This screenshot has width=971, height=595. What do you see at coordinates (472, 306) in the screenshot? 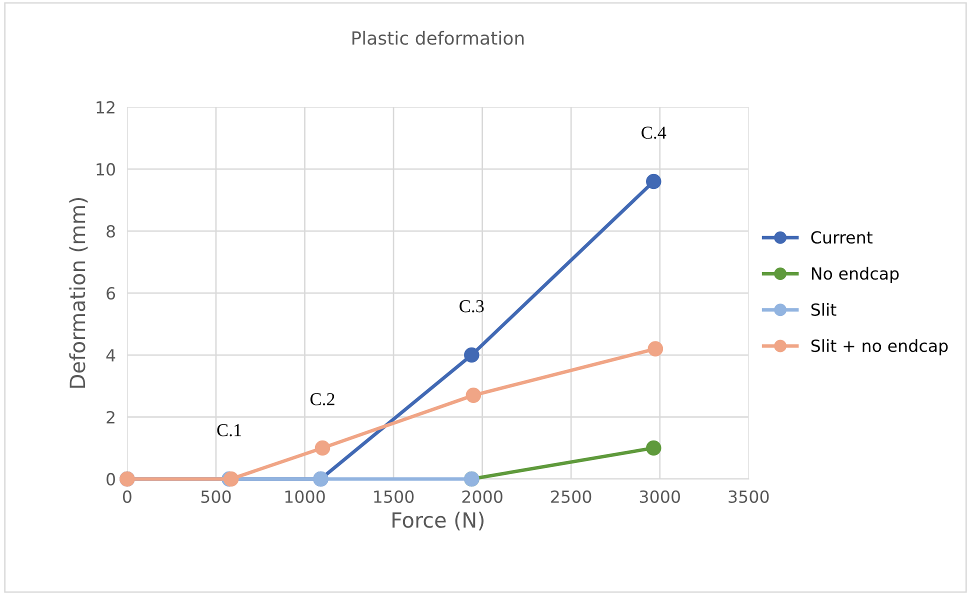
I see `annotation: C.3` at bounding box center [472, 306].